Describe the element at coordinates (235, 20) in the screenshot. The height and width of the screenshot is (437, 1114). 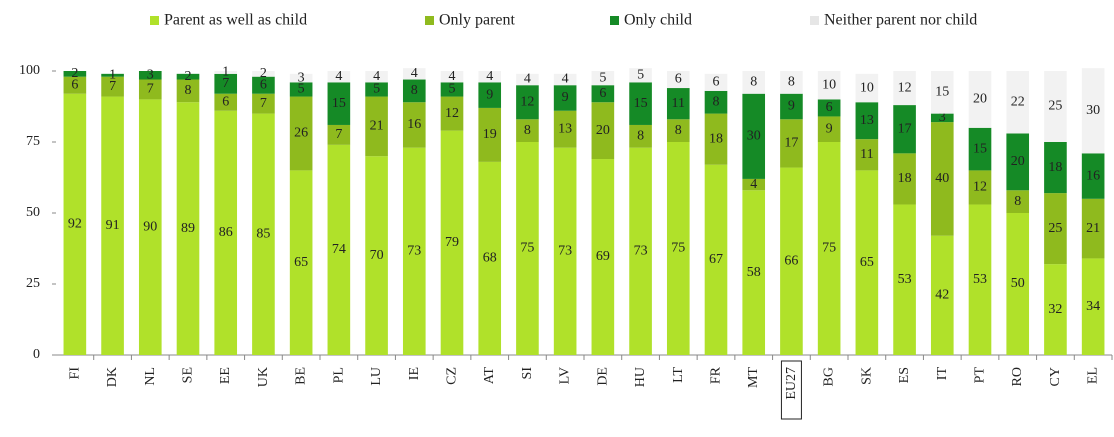
I see `legend-label: Parent as well as child` at that location.